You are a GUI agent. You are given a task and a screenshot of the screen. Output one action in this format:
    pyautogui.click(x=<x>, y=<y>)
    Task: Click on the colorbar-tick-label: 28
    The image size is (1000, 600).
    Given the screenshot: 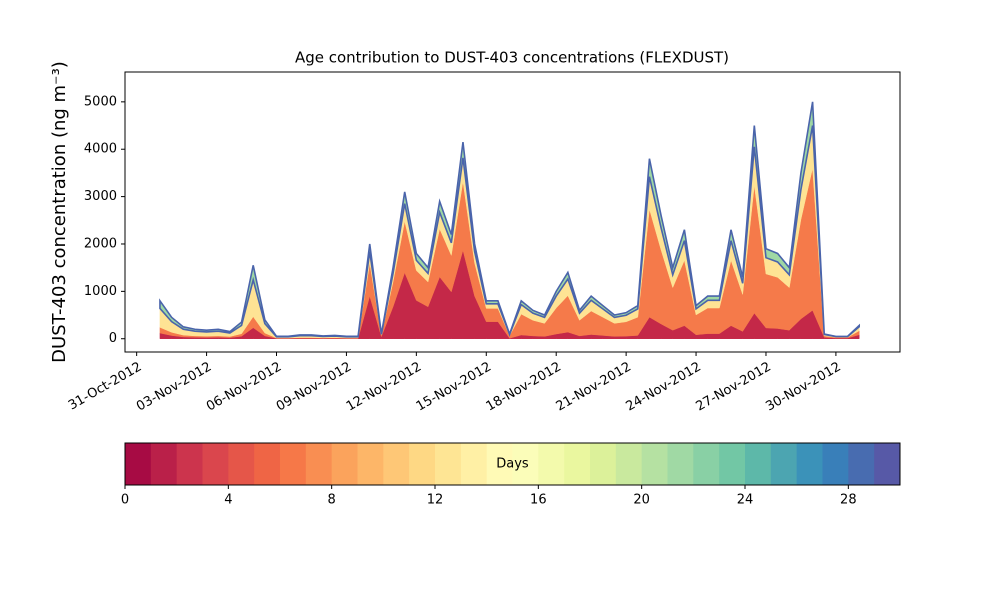 What is the action you would take?
    pyautogui.click(x=848, y=500)
    